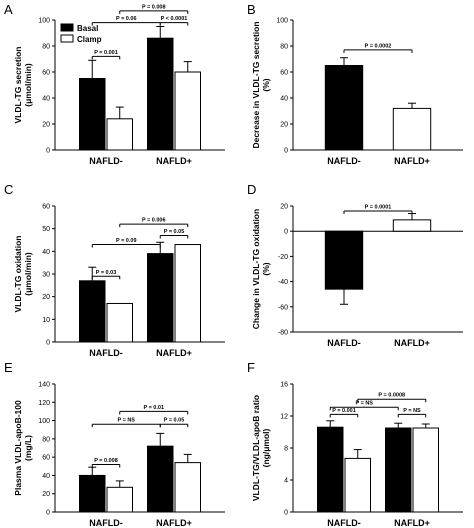 The image size is (474, 528). I want to click on panel-letter: E, so click(8, 367).